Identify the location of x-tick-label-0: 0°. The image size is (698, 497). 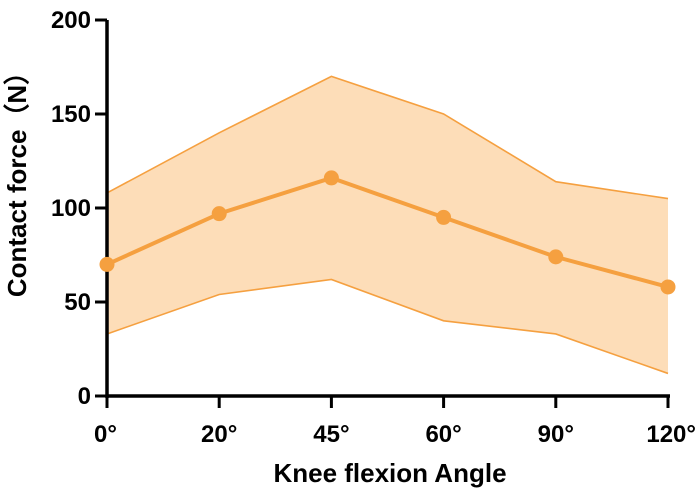
(105, 434).